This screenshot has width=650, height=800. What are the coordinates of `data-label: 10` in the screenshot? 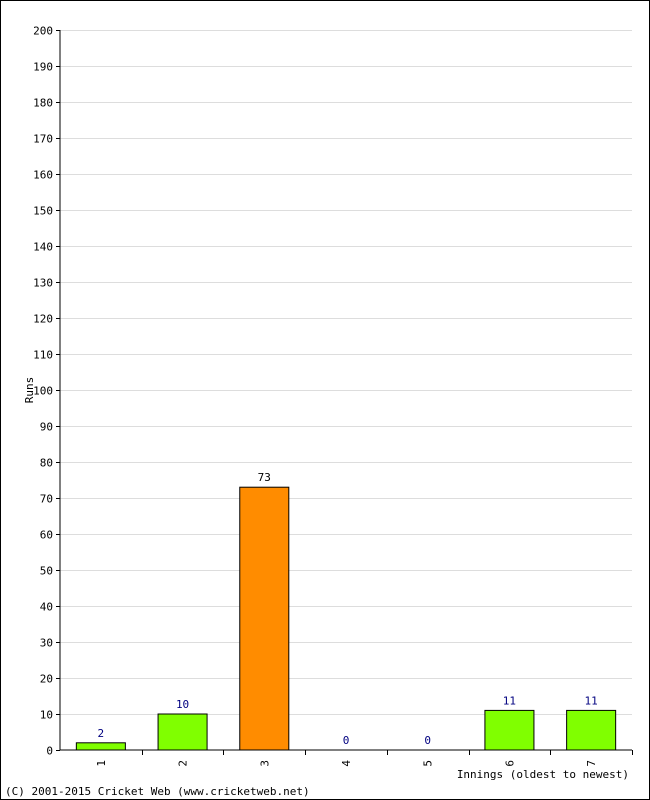 It's located at (182, 704).